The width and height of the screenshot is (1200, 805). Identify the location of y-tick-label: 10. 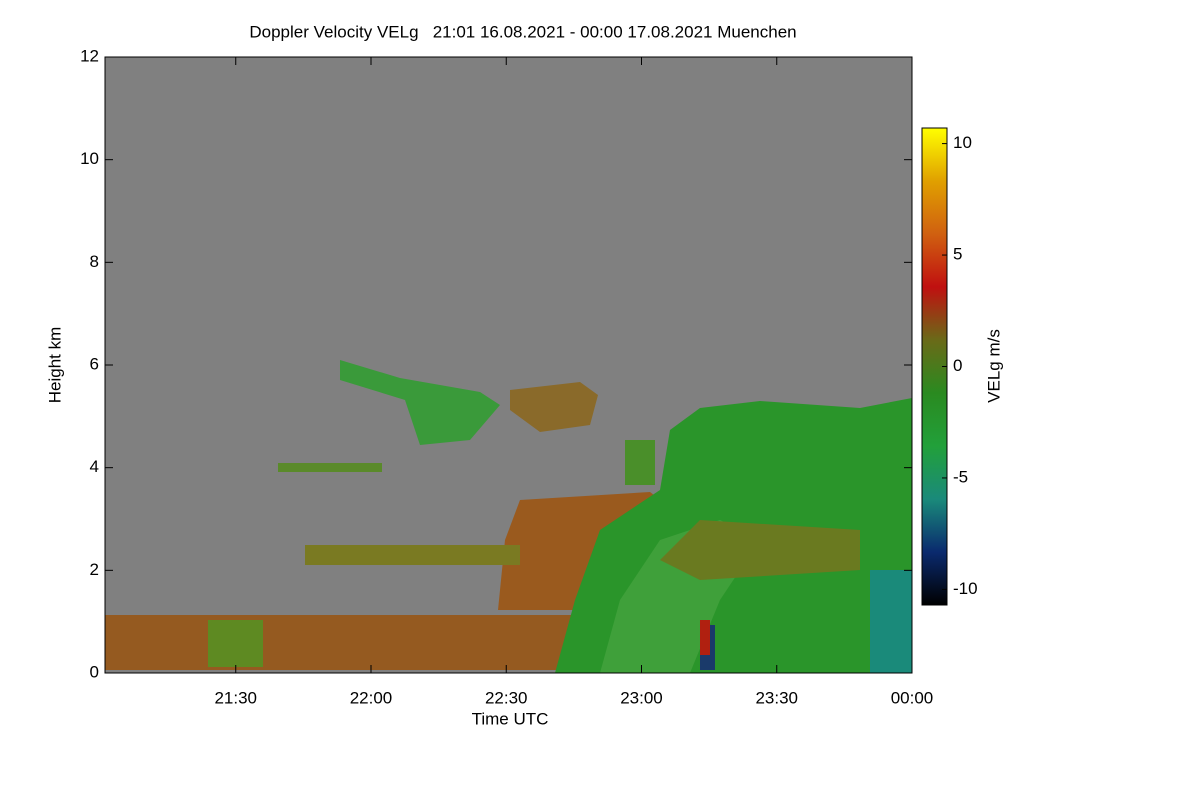
(89, 158).